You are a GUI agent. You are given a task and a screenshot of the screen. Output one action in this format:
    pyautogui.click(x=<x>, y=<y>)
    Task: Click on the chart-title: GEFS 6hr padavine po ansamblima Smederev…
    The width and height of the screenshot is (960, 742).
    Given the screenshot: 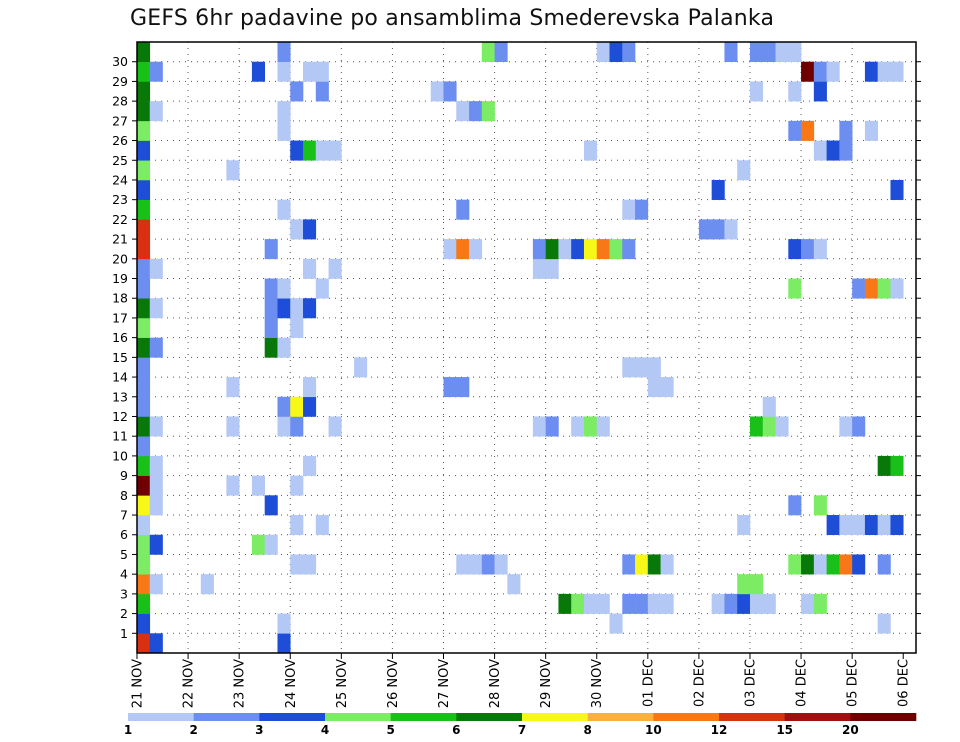 What is the action you would take?
    pyautogui.click(x=452, y=18)
    